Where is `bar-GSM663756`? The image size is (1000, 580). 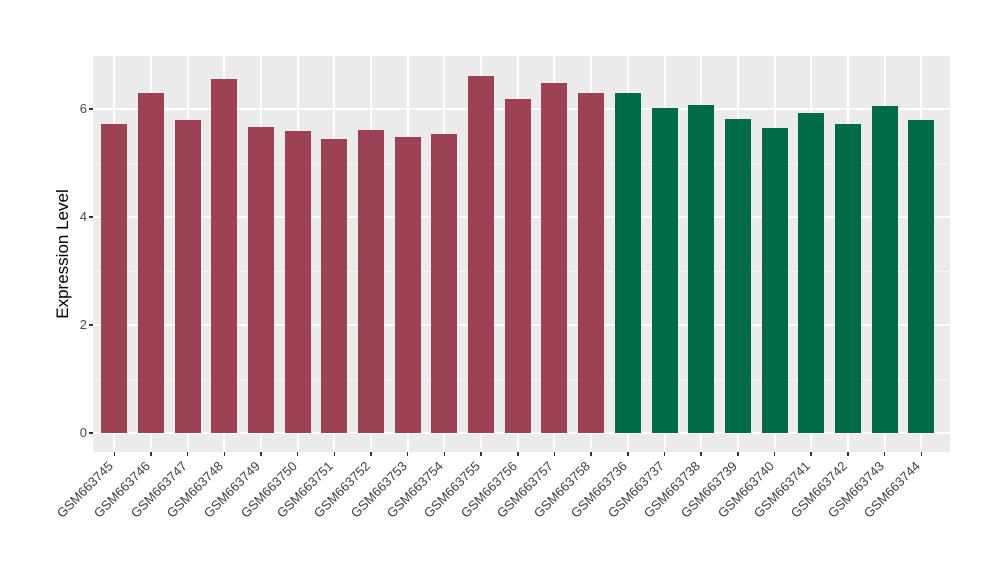 bar-GSM663756 is located at coordinates (517, 266).